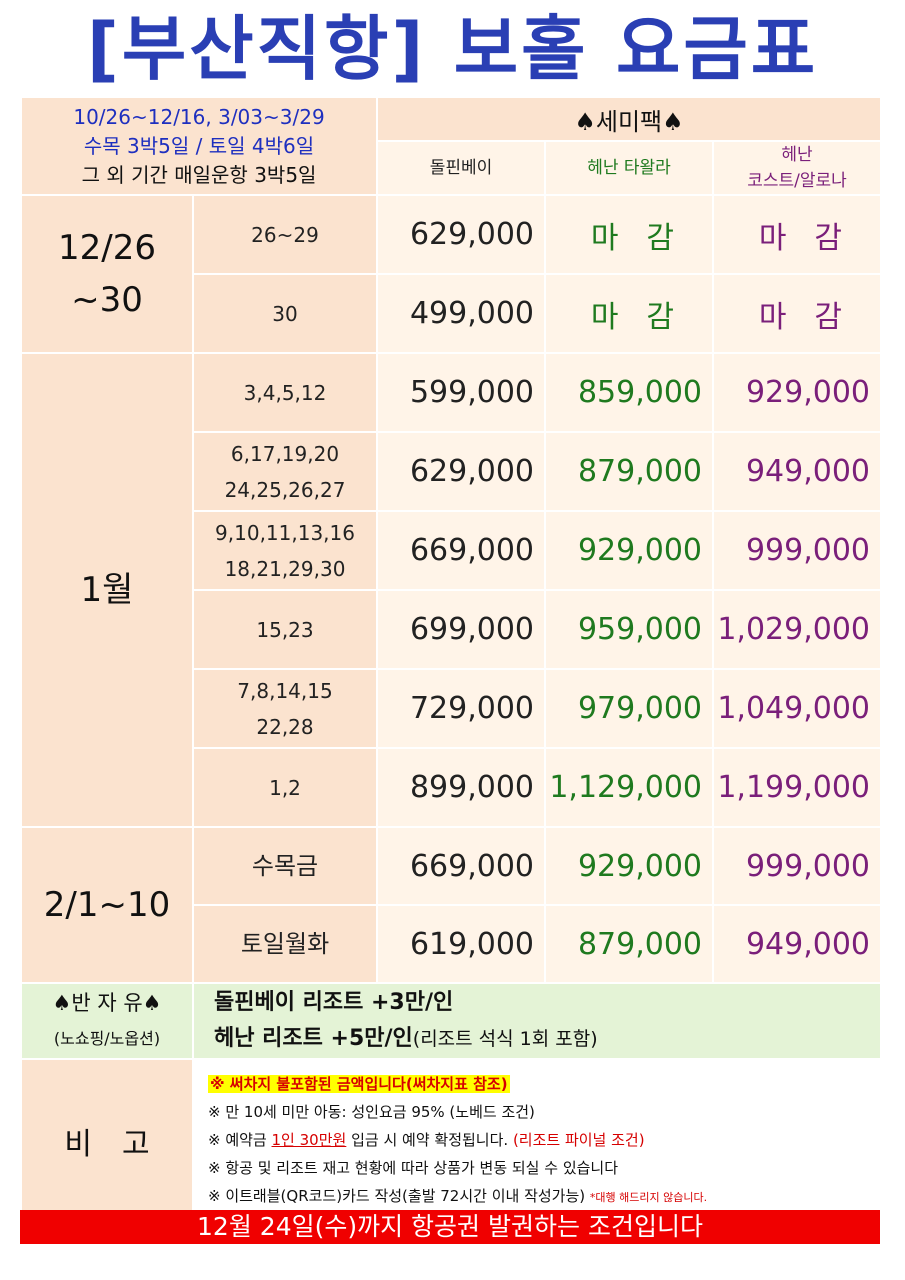 This screenshot has height=1280, width=905. Describe the element at coordinates (461, 944) in the screenshot. I see `price-dolphinbay: 619,000` at that location.